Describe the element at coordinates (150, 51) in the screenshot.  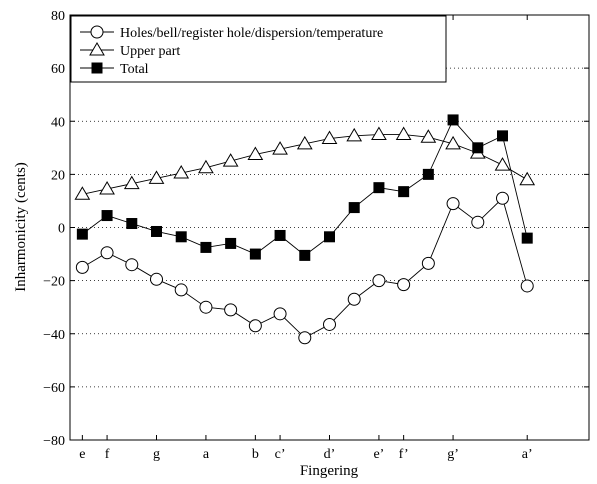
I see `legend-label: Upper part` at that location.